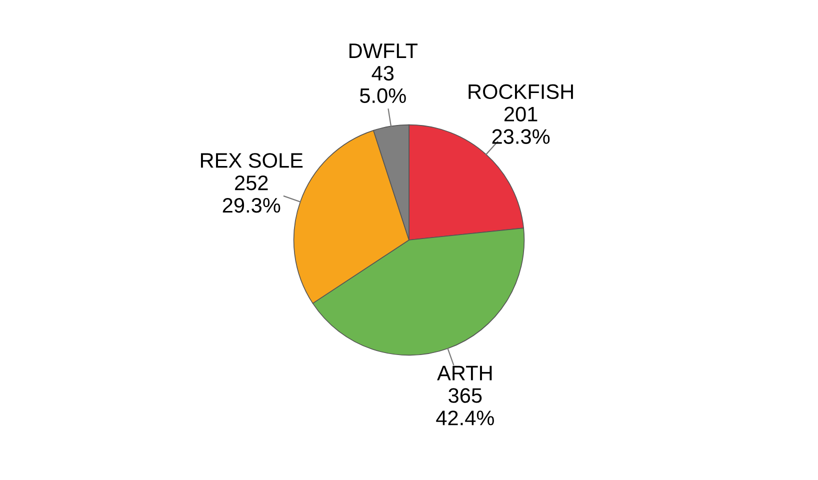 This screenshot has width=818, height=480. Describe the element at coordinates (384, 51) in the screenshot. I see `slice-label: DWFLT` at that location.